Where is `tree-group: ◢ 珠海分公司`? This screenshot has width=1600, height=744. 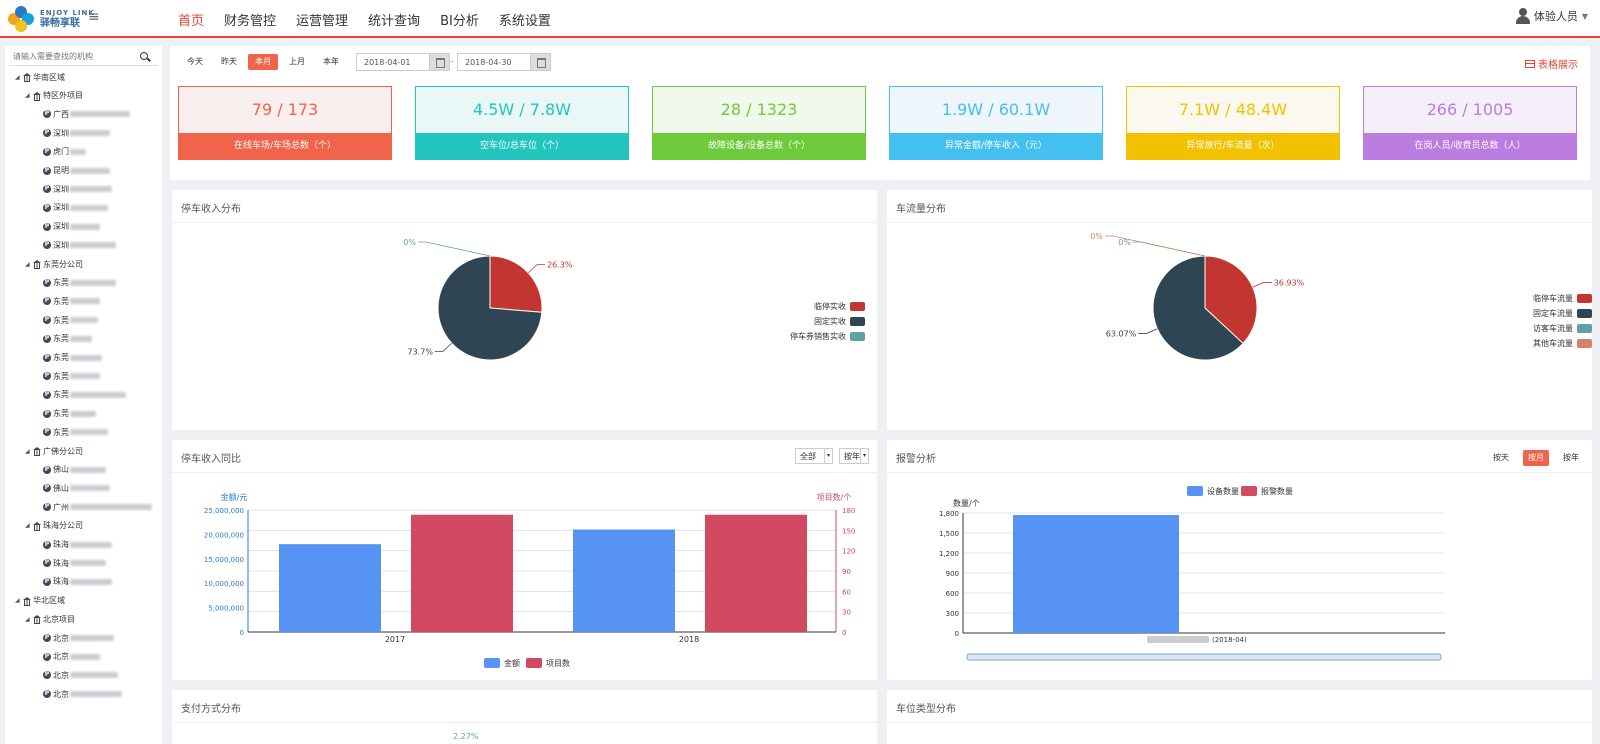 tree-group: ◢ 珠海分公司 is located at coordinates (54, 526).